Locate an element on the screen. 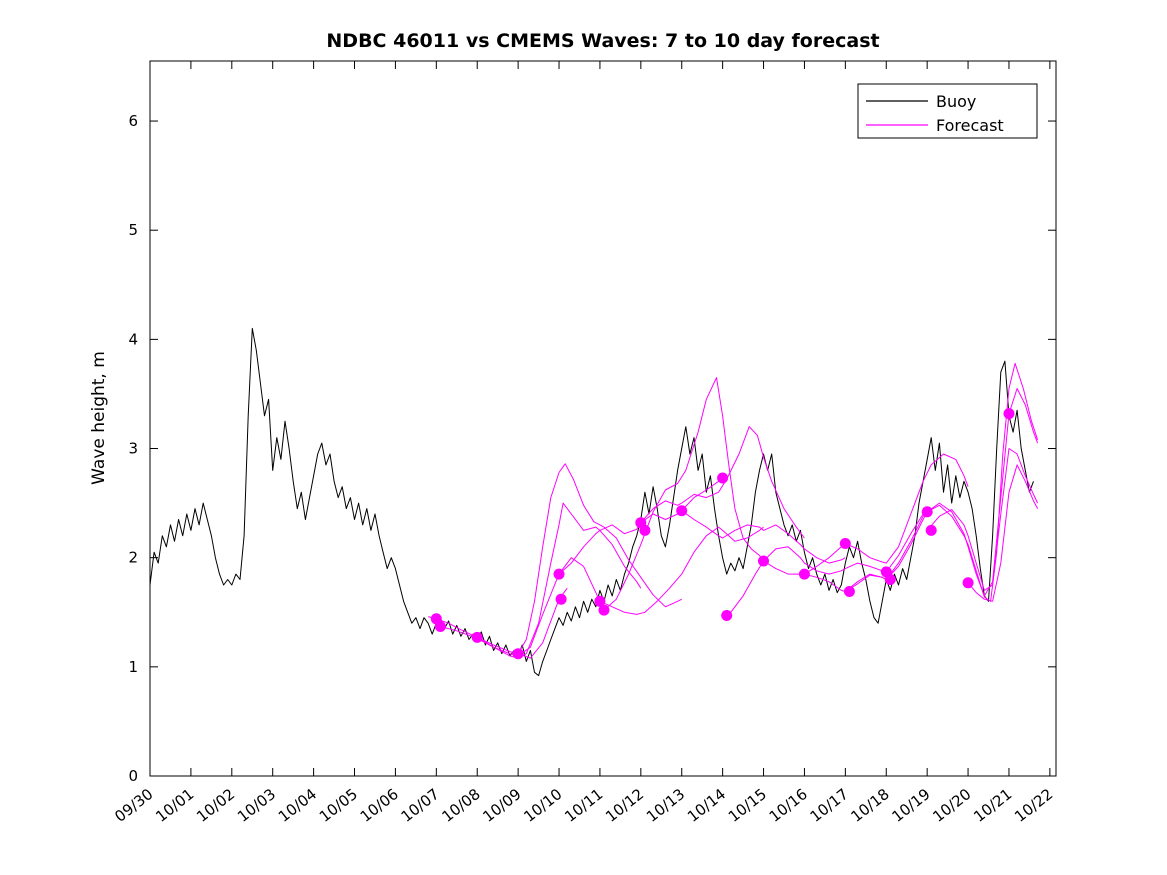 Image resolution: width=1167 pixels, height=875 pixels. legend-box is located at coordinates (947, 111).